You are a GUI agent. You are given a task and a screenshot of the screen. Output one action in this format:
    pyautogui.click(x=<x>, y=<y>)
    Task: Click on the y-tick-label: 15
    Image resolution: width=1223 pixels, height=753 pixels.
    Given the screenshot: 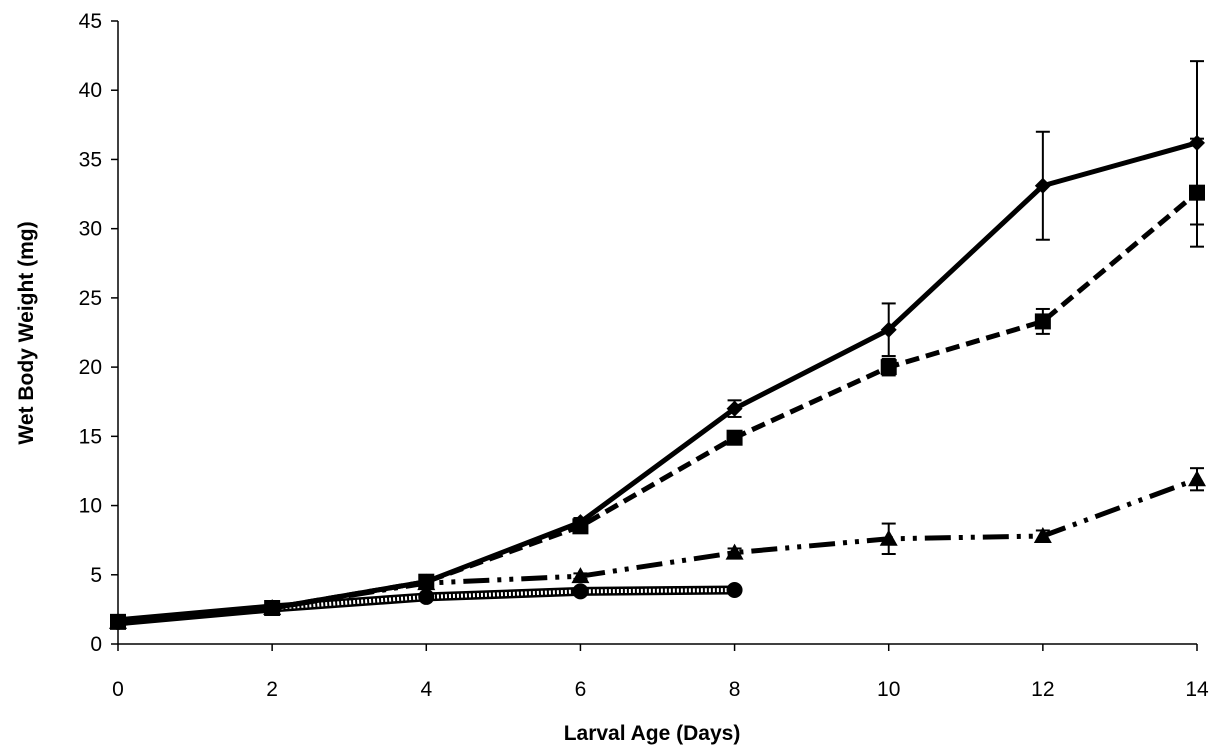 What is the action you would take?
    pyautogui.click(x=90, y=436)
    